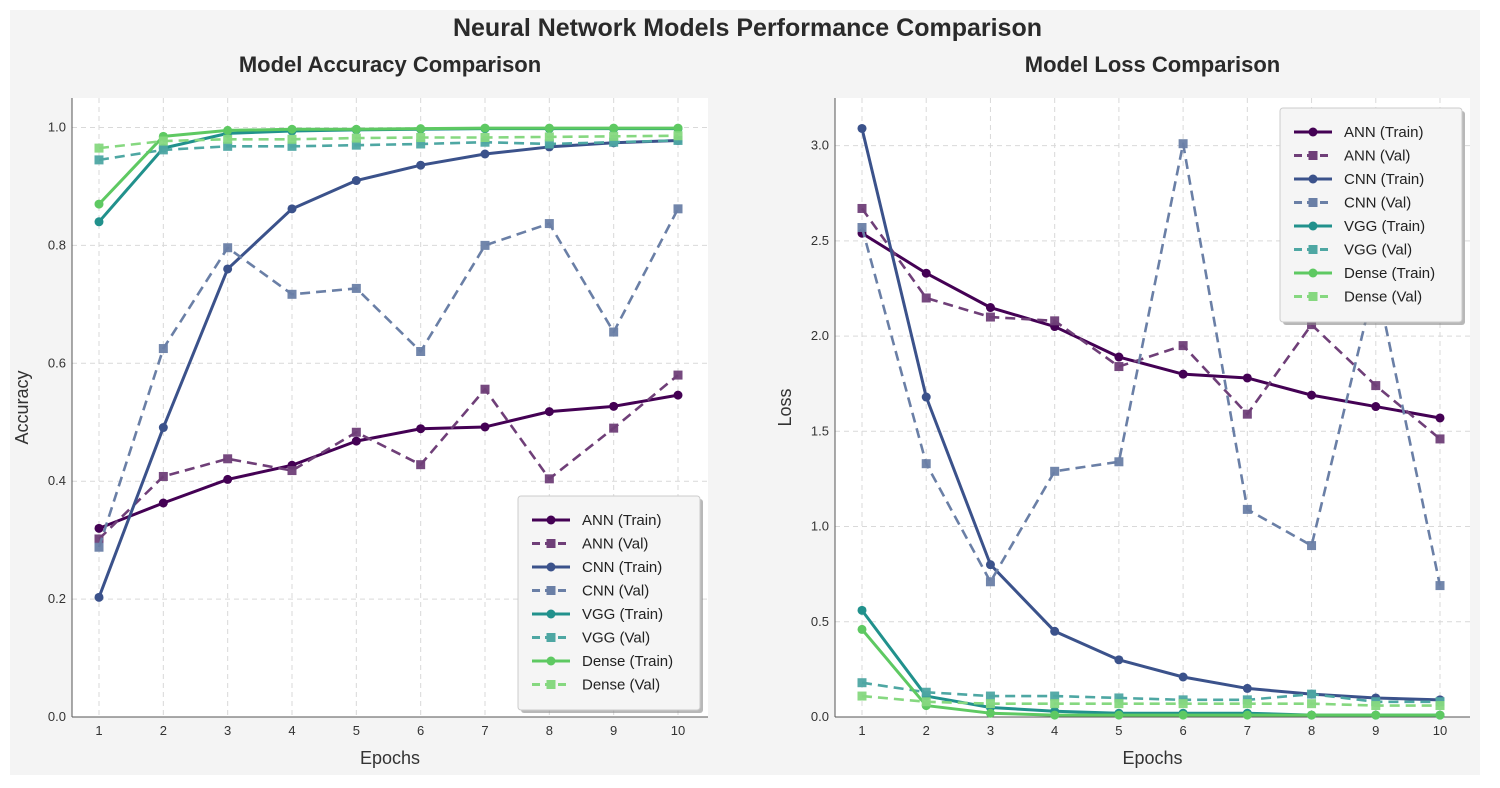 This screenshot has width=1500, height=788. What do you see at coordinates (609, 603) in the screenshot?
I see `legend-box` at bounding box center [609, 603].